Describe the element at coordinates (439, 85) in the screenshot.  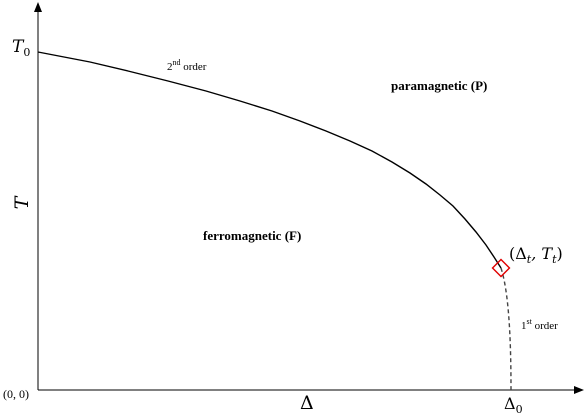
I see `paramagnetic-region-label: paramagnetic (P)` at that location.